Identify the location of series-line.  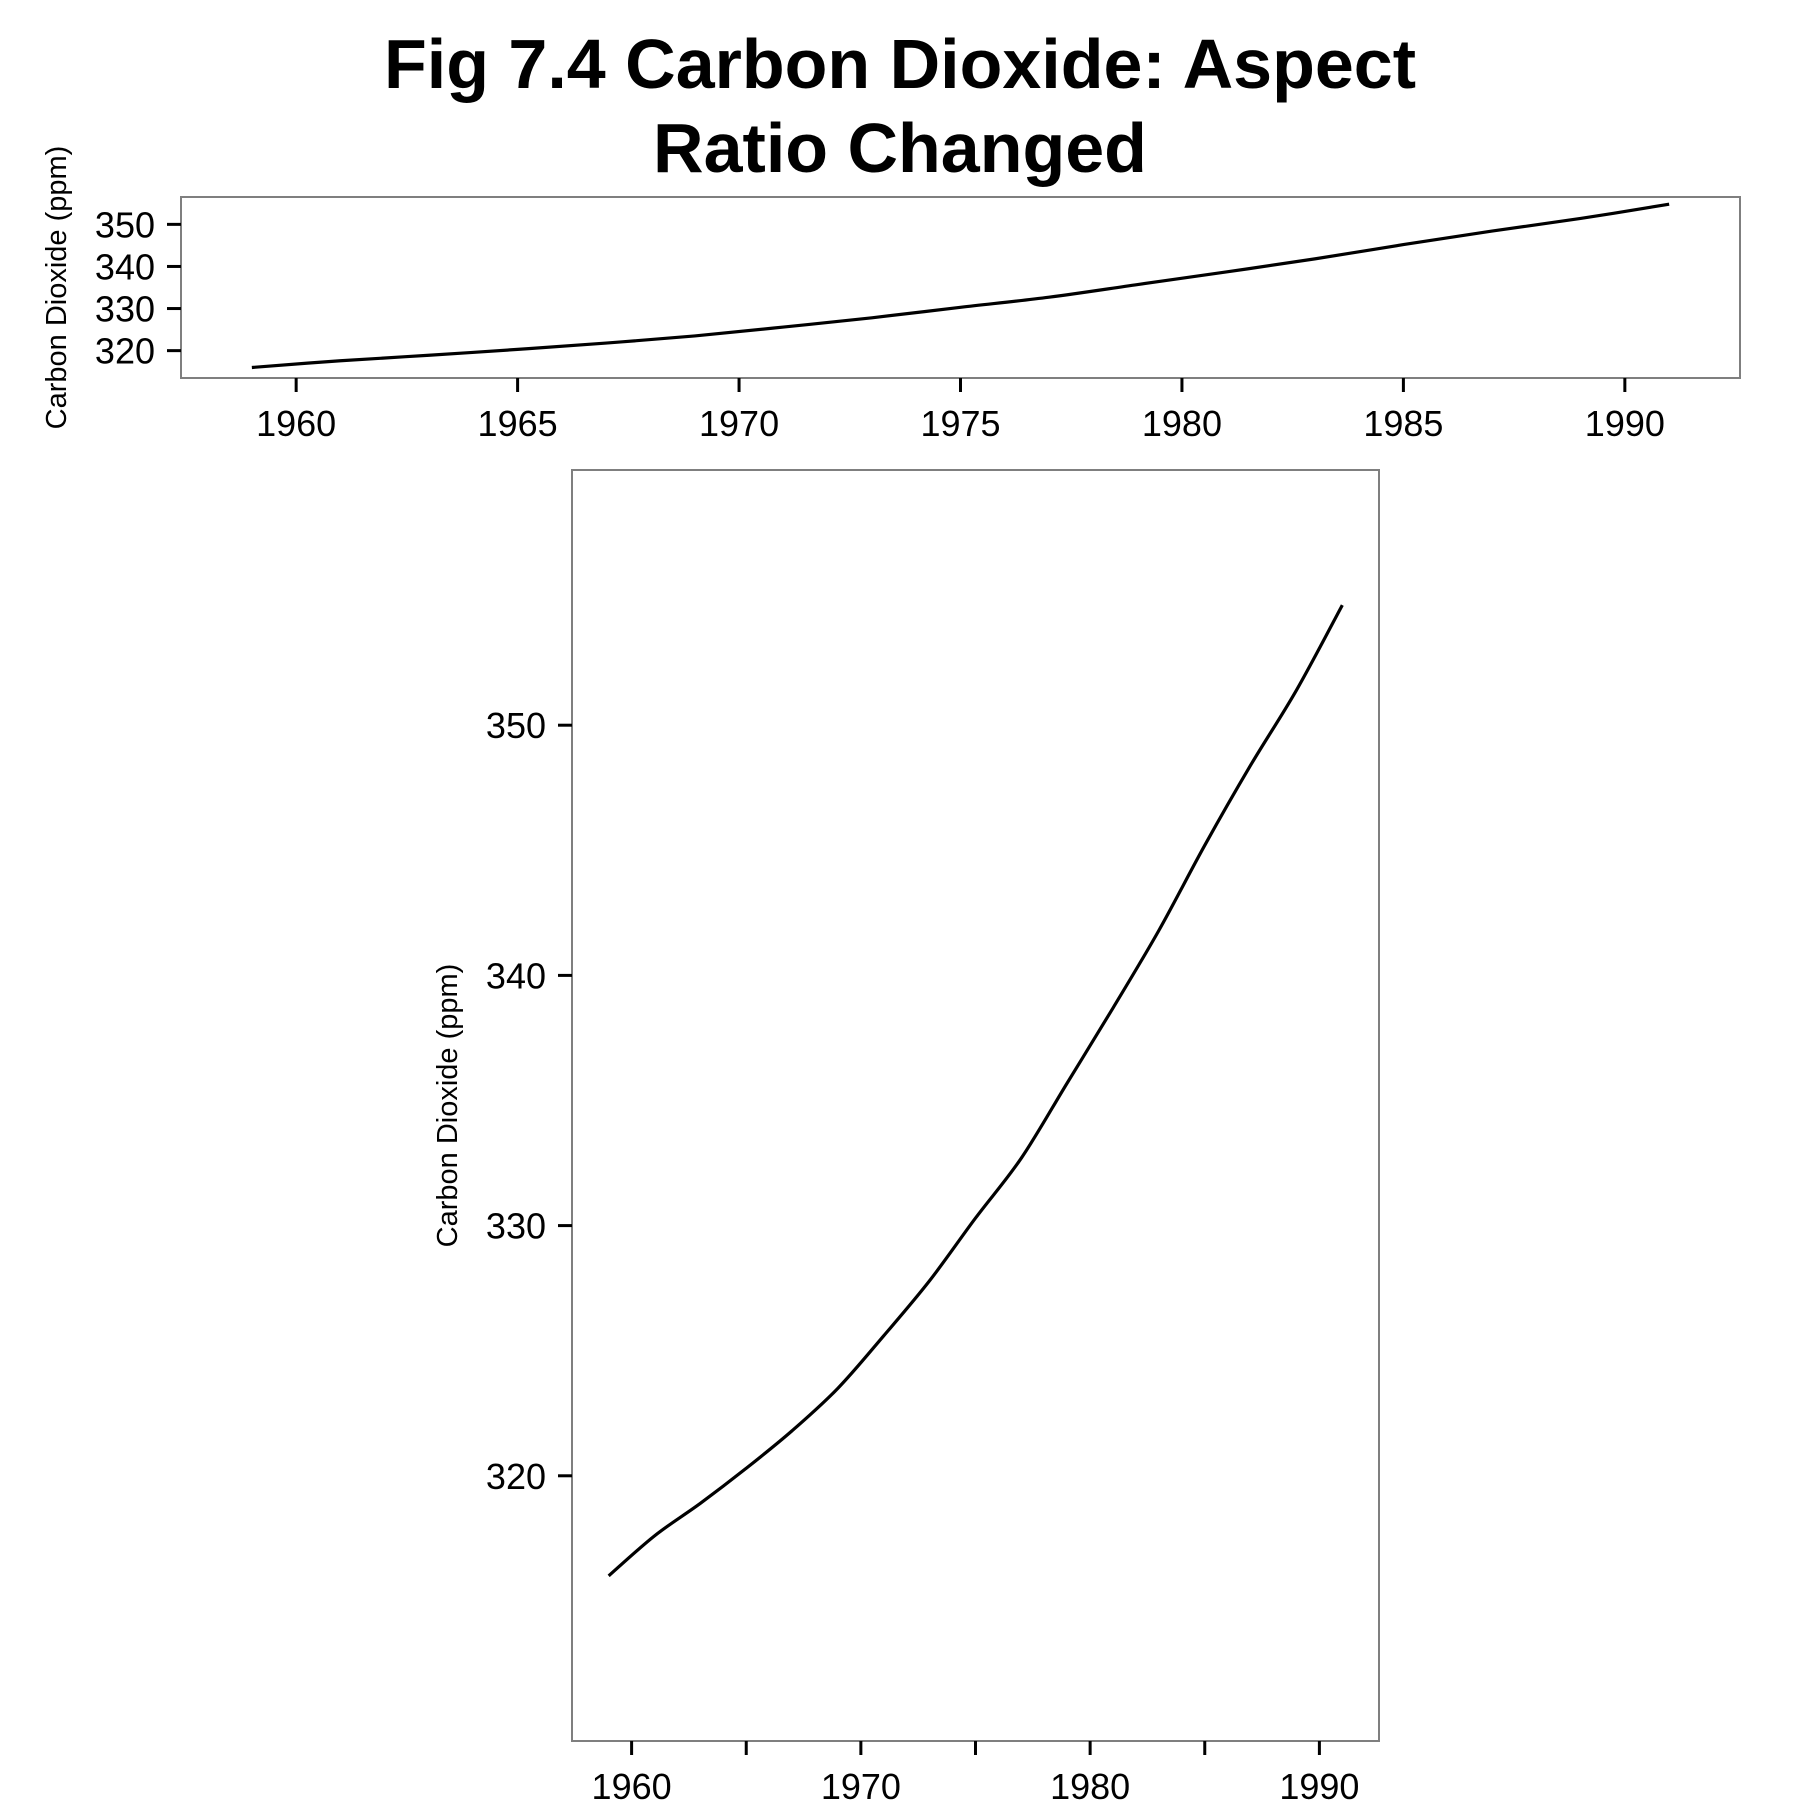
(960, 286).